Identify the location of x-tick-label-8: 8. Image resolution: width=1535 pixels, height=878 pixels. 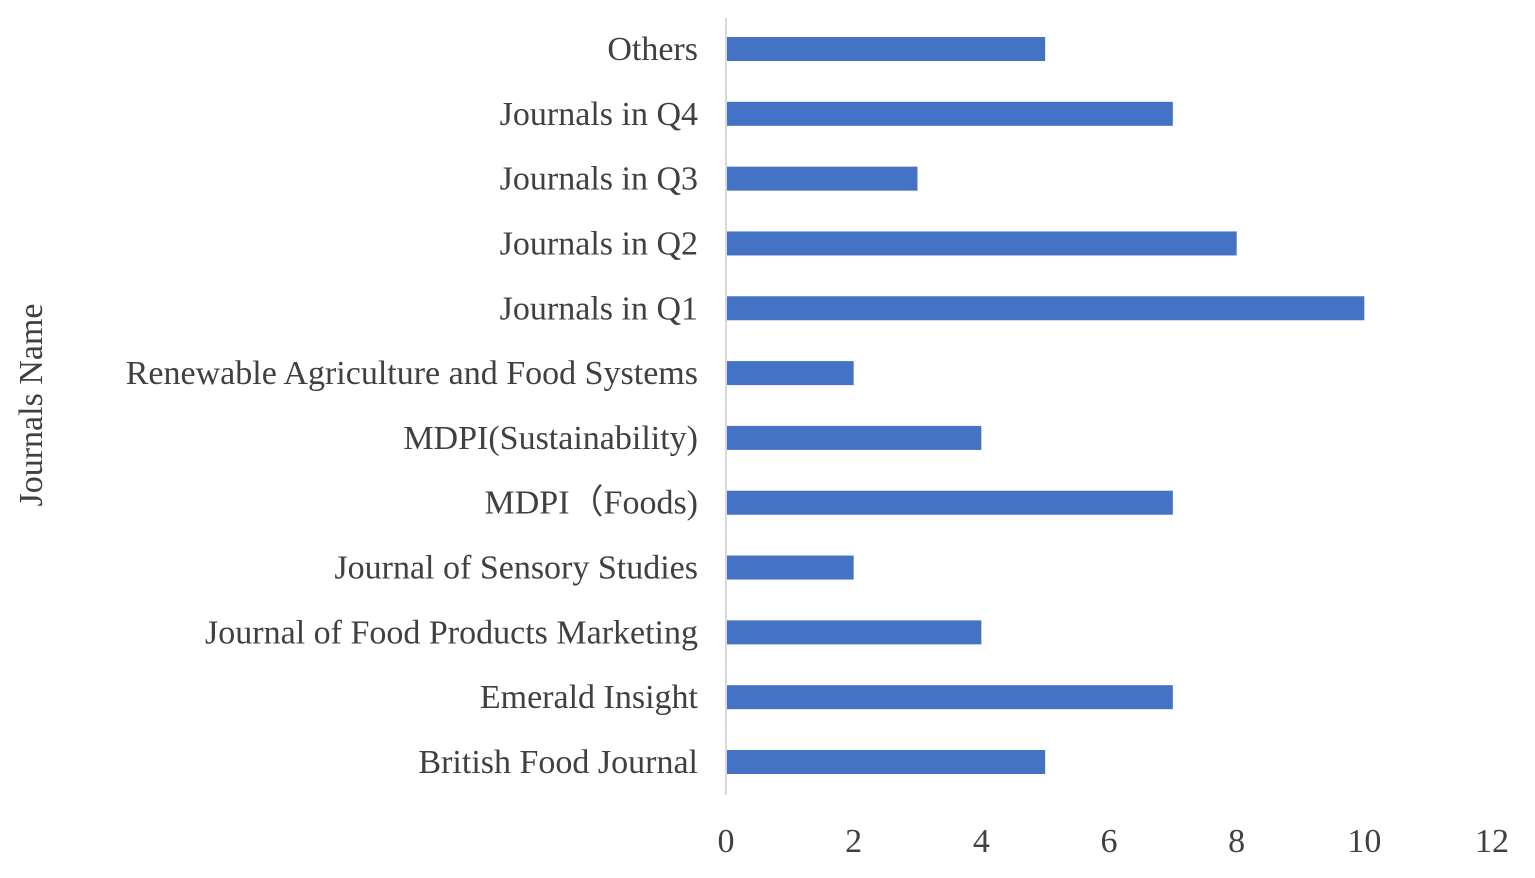
(1236, 841).